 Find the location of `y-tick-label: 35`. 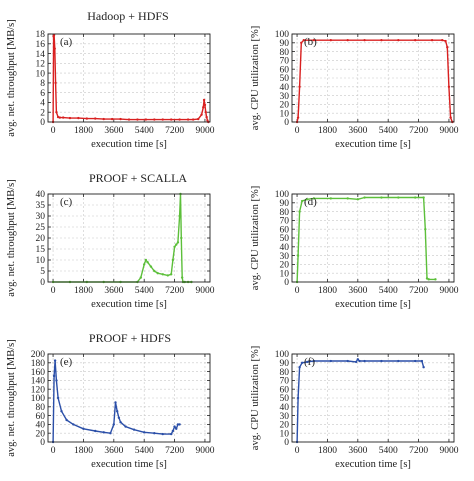

y-tick-label: 35 is located at coordinates (41, 206).